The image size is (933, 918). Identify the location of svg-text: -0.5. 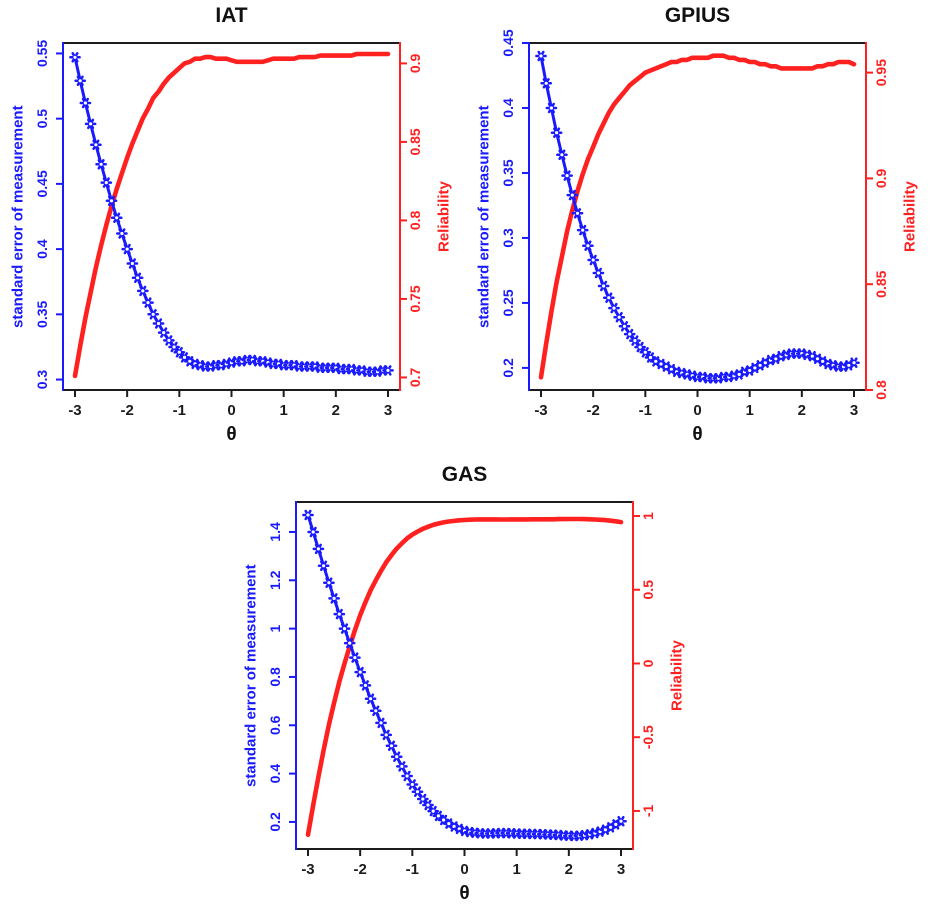
(648, 737).